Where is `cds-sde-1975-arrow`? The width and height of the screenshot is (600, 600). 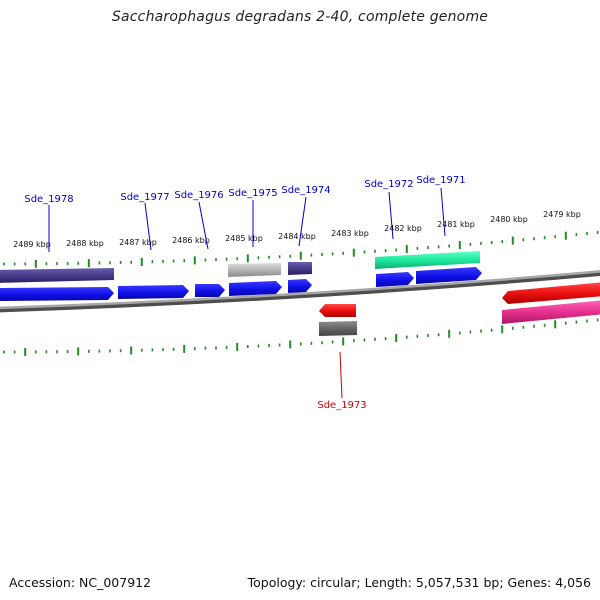
cds-sde-1975-arrow is located at coordinates (255, 288).